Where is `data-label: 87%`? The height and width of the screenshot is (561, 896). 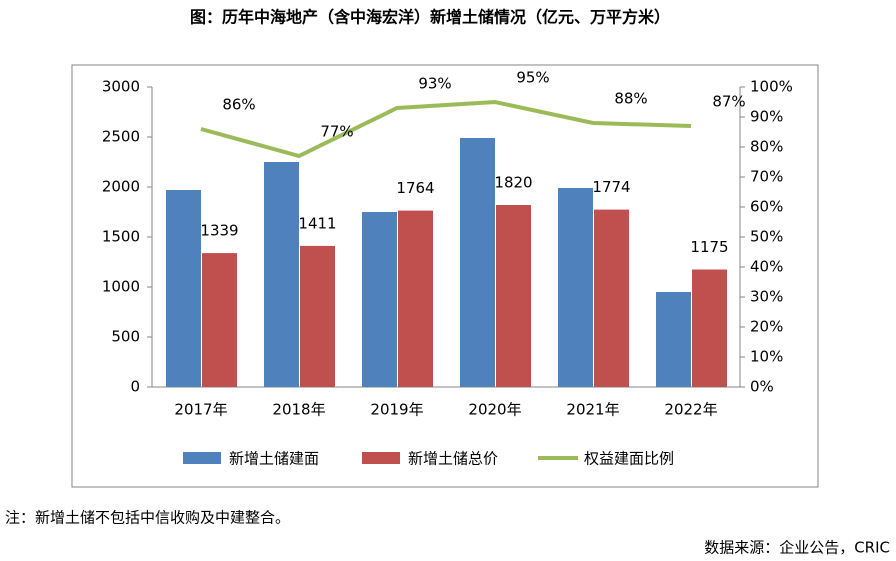
data-label: 87% is located at coordinates (728, 102).